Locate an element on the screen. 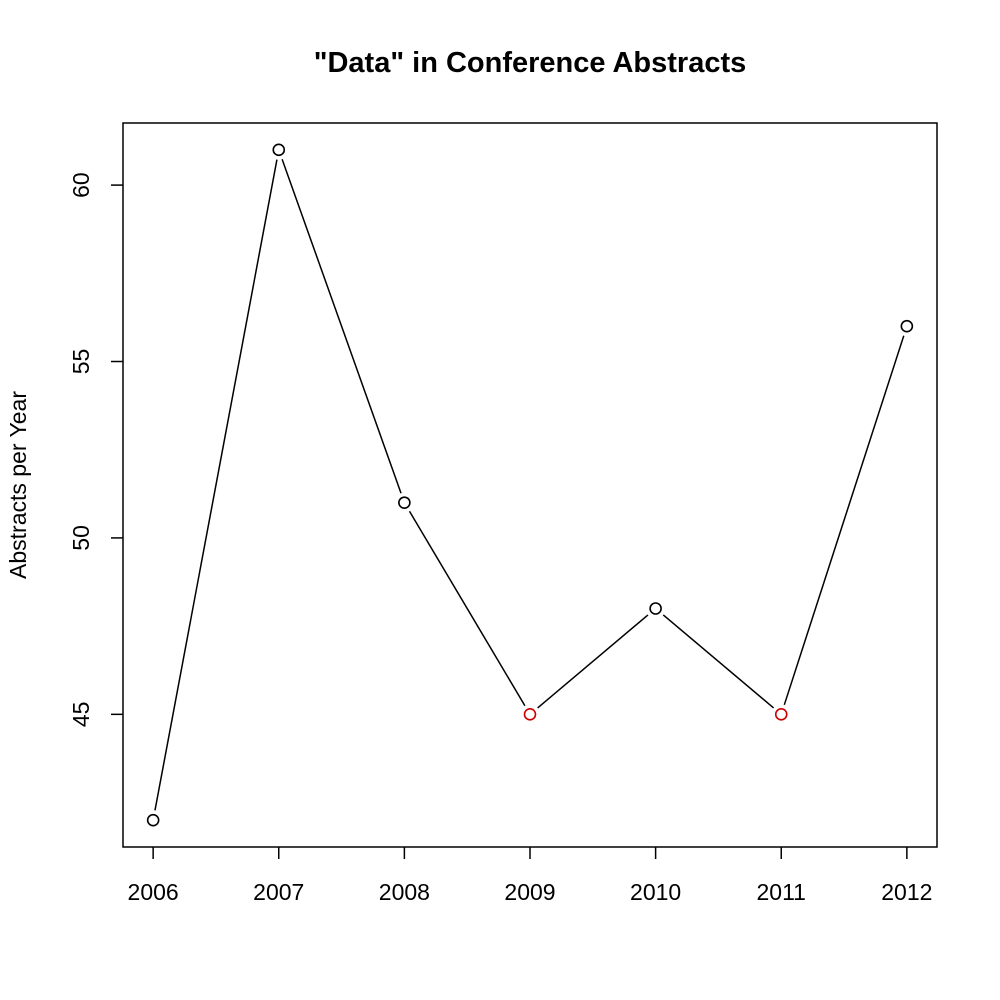 This screenshot has width=1000, height=1000. x-axis: 2006 2007 2008 2009 2010 2011 2012 is located at coordinates (530, 876).